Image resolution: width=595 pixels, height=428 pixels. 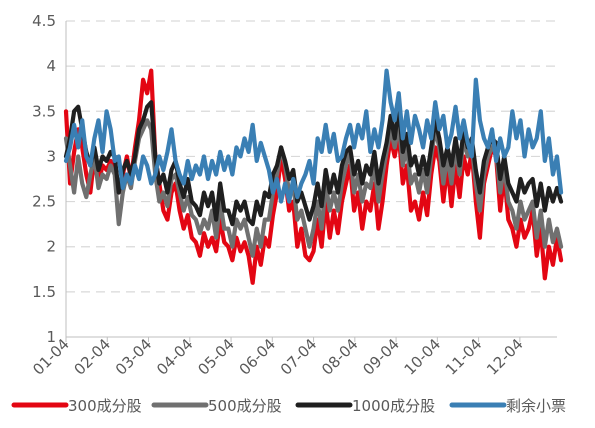 I want to click on y-tick-label: 3.5, so click(x=44, y=111).